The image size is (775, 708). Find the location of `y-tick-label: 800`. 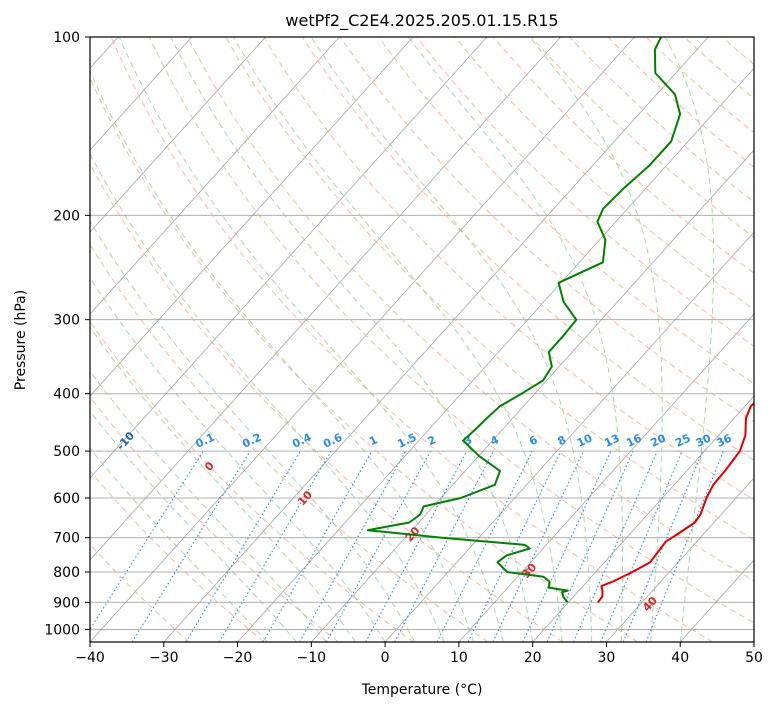

y-tick-label: 800 is located at coordinates (66, 573).